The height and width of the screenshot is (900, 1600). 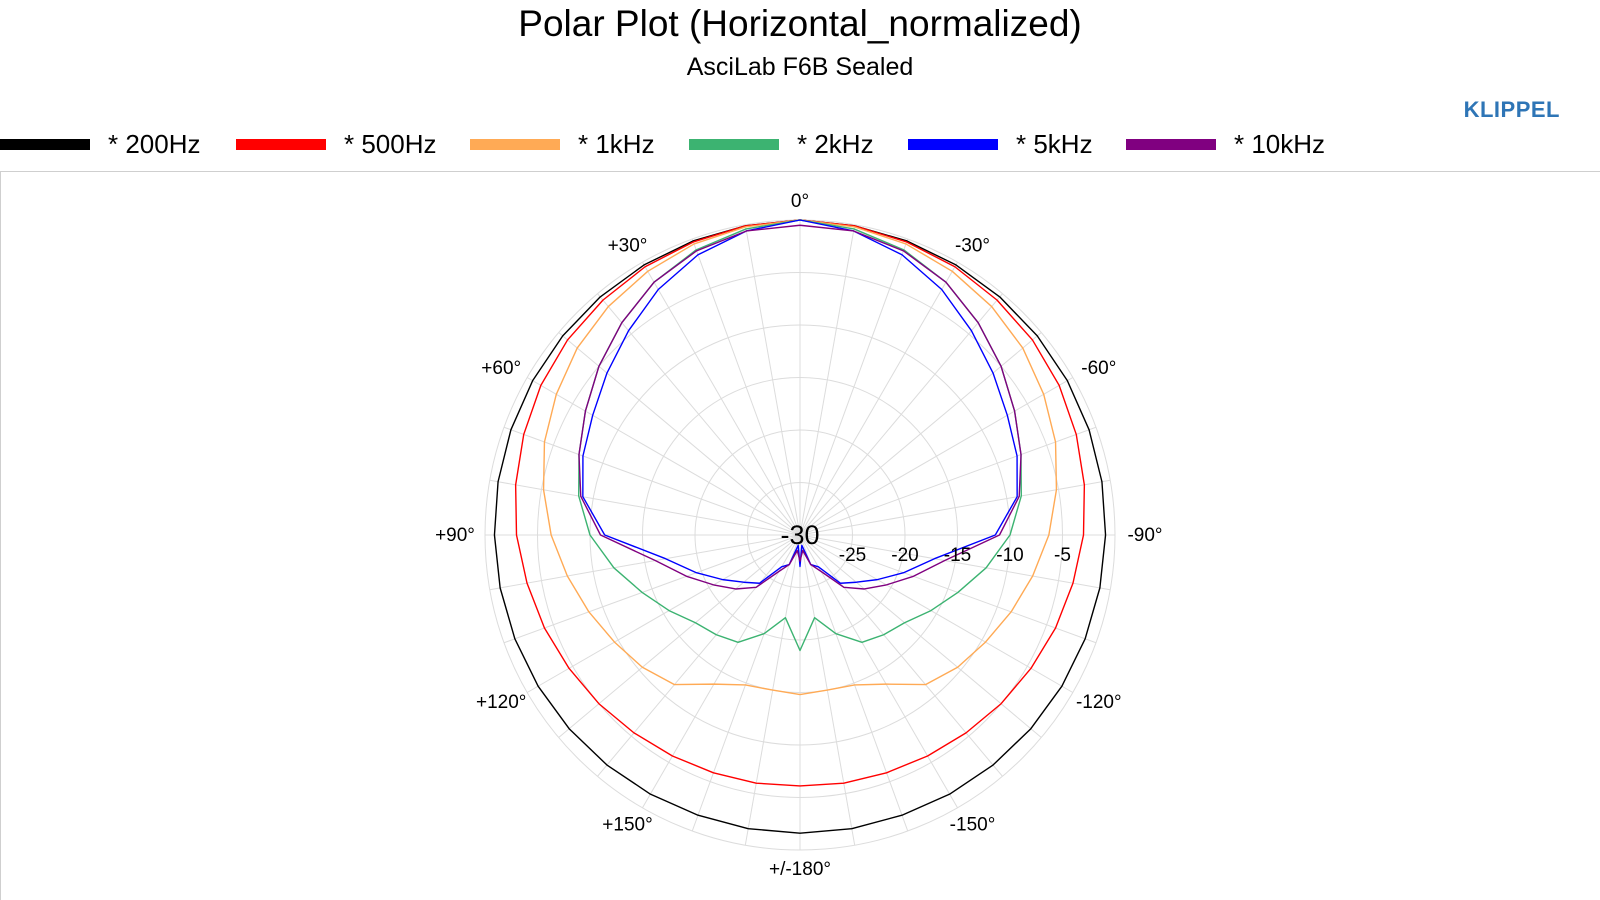 What do you see at coordinates (455, 535) in the screenshot?
I see `angle-label: +90°` at bounding box center [455, 535].